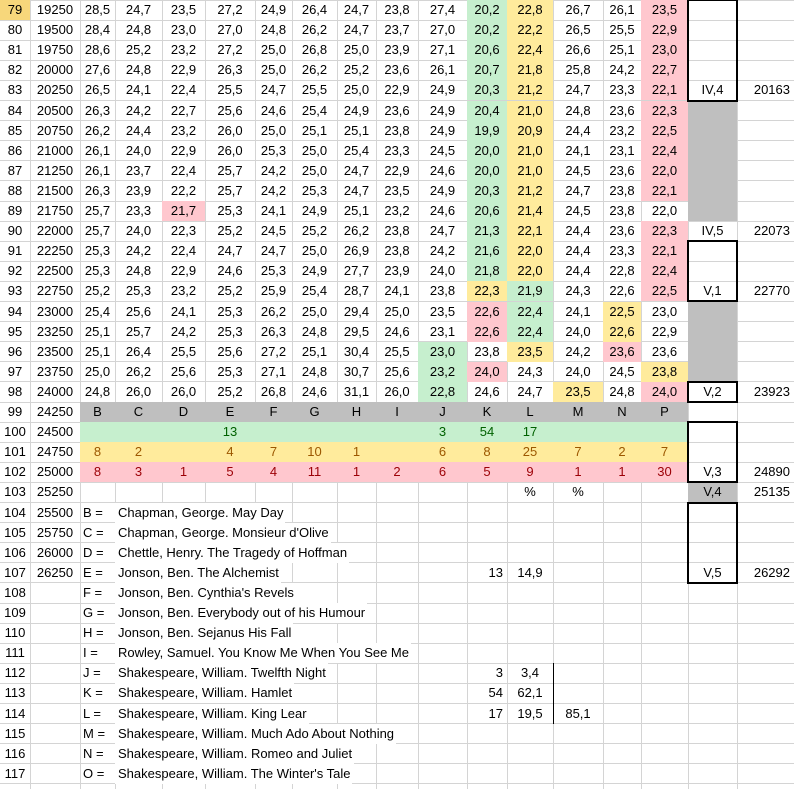  I want to click on data-cell: 23,2, so click(183, 50).